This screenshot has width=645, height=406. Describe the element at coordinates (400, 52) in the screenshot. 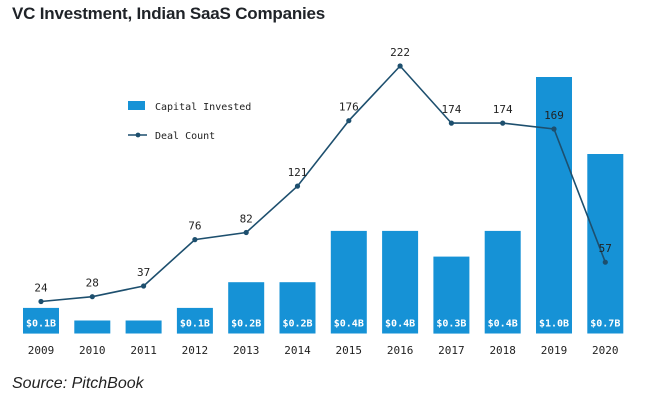

I see `deal-label-2016: 222` at that location.